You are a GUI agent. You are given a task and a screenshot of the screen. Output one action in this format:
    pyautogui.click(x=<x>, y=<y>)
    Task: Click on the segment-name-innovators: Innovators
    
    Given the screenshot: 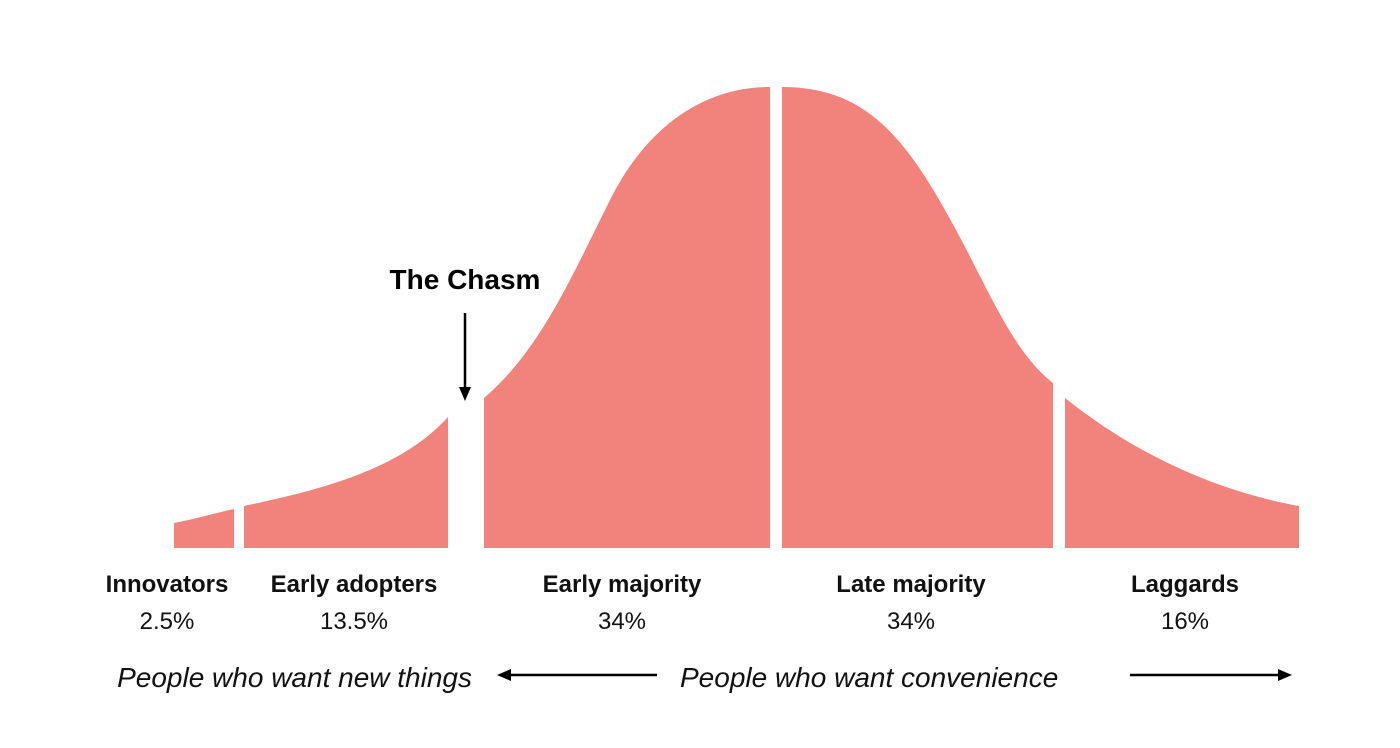 What is the action you would take?
    pyautogui.click(x=167, y=584)
    